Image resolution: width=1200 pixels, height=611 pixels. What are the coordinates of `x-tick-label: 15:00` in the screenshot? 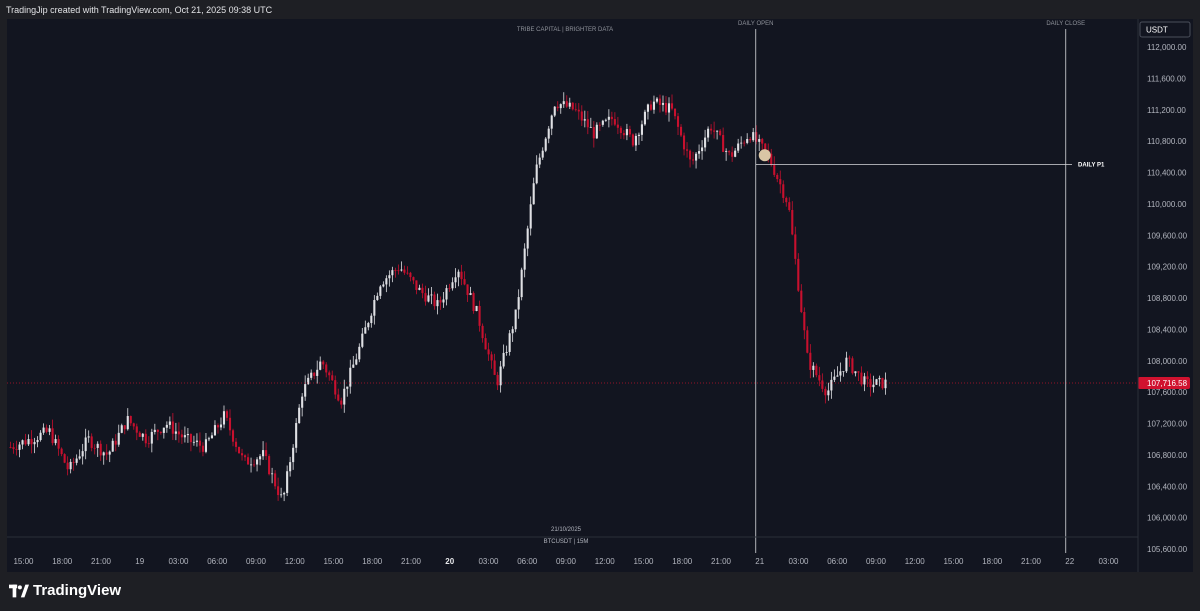 It's located at (23, 561).